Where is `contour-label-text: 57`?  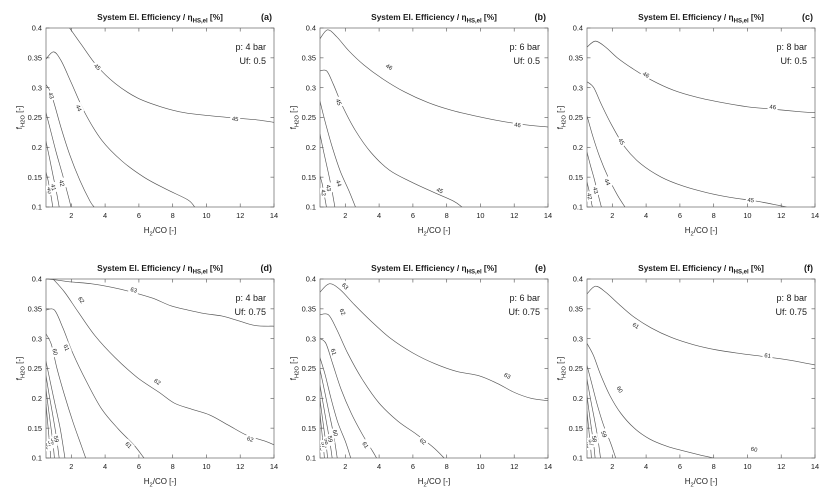
contour-label-text: 57 is located at coordinates (322, 444).